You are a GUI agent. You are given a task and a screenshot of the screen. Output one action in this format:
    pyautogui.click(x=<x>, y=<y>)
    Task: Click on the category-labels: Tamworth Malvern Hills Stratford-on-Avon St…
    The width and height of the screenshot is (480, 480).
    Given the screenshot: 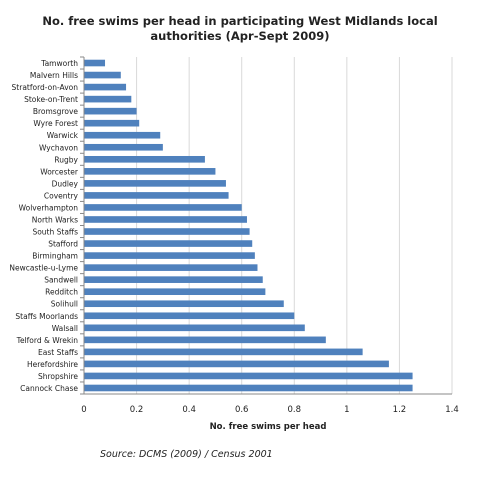 What is the action you would take?
    pyautogui.click(x=44, y=226)
    